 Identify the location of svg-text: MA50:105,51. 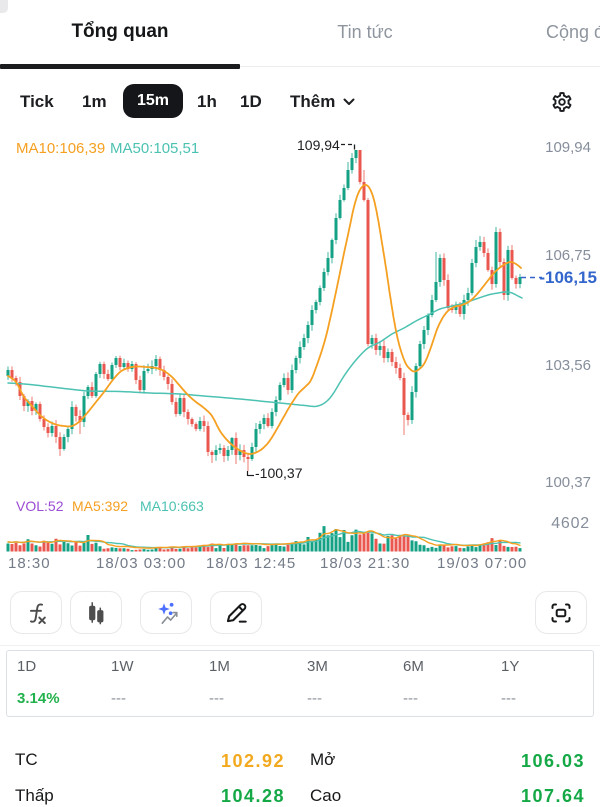
(154, 148).